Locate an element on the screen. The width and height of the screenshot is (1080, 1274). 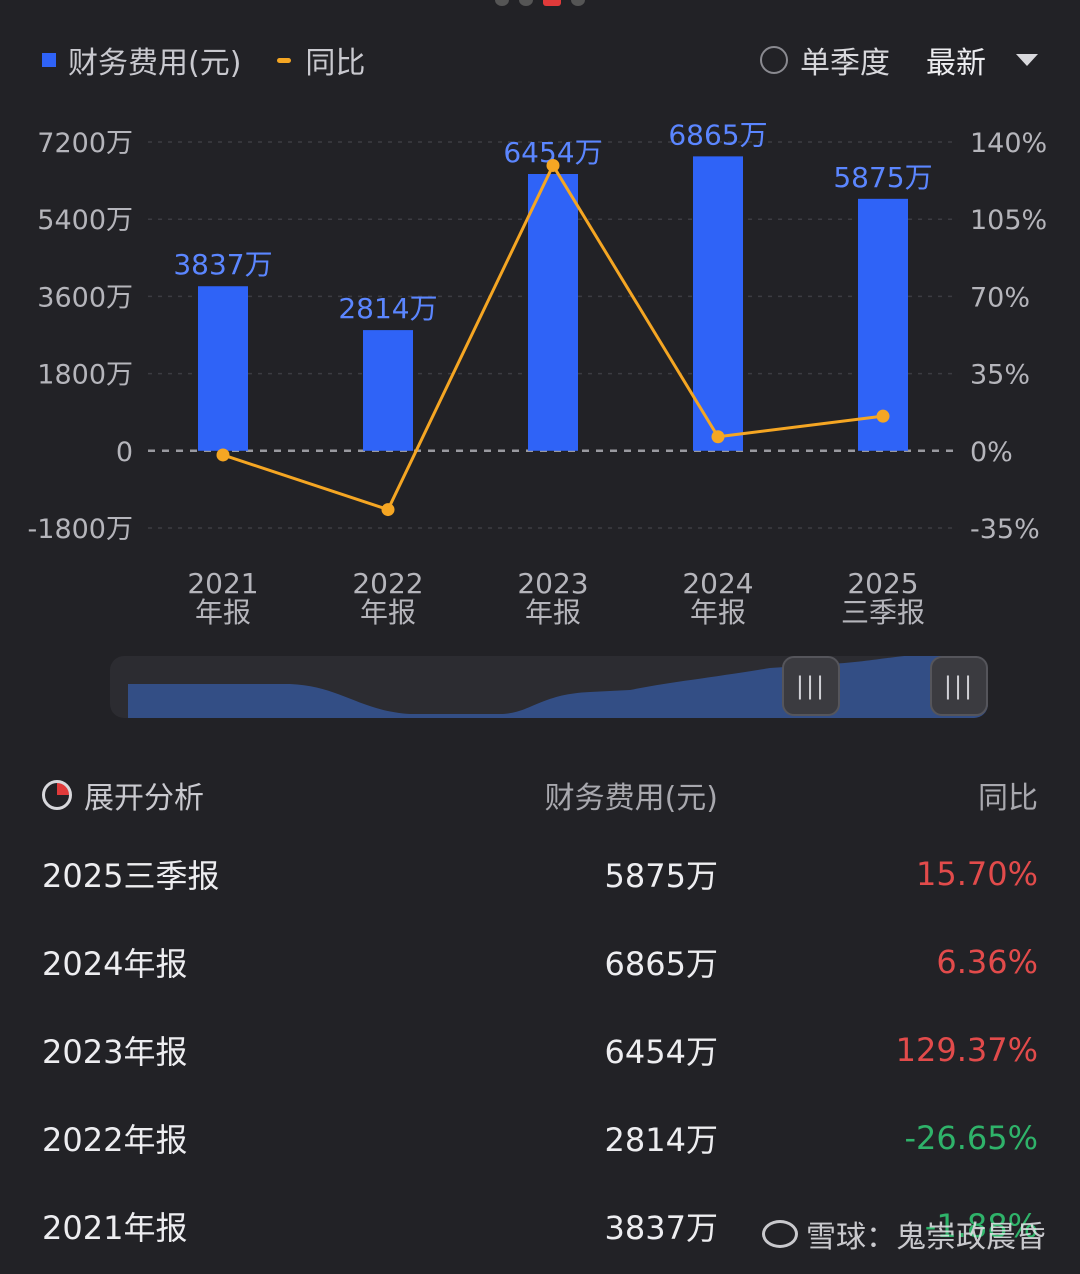
table-row: 2023年报 6454万 129.37% is located at coordinates (540, 1050).